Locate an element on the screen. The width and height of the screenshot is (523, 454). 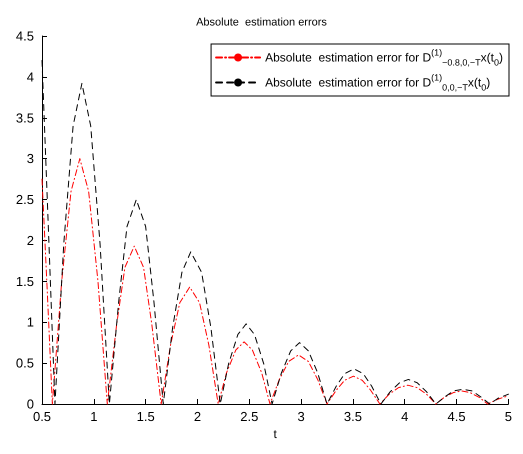
y-tick-label: 4 is located at coordinates (30, 76).